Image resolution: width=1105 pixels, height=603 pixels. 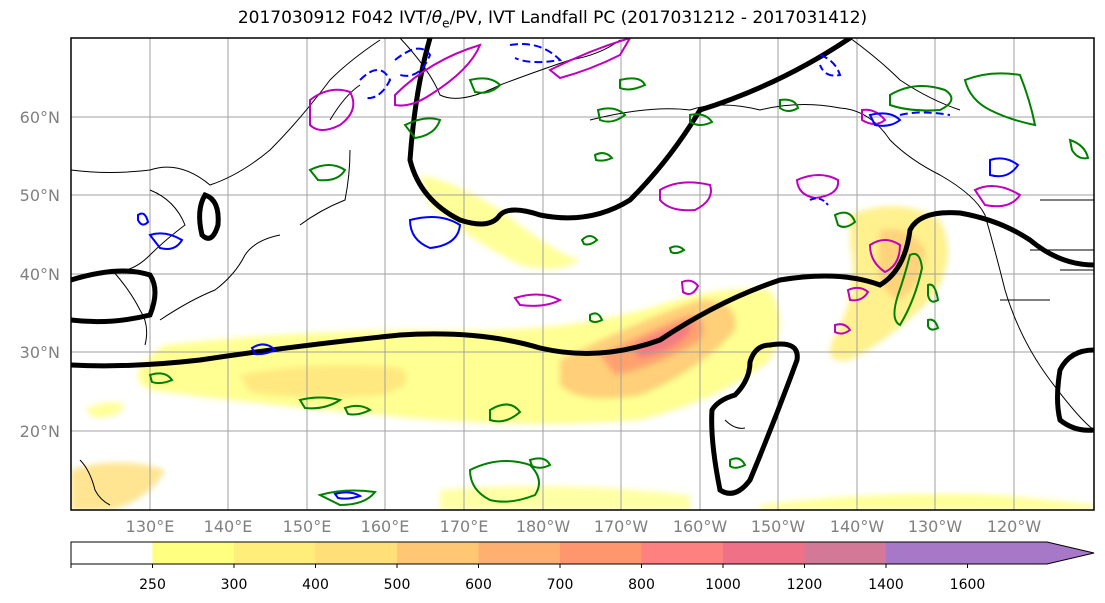 What do you see at coordinates (446, 23) in the screenshot?
I see `title-theta-subscript: e` at bounding box center [446, 23].